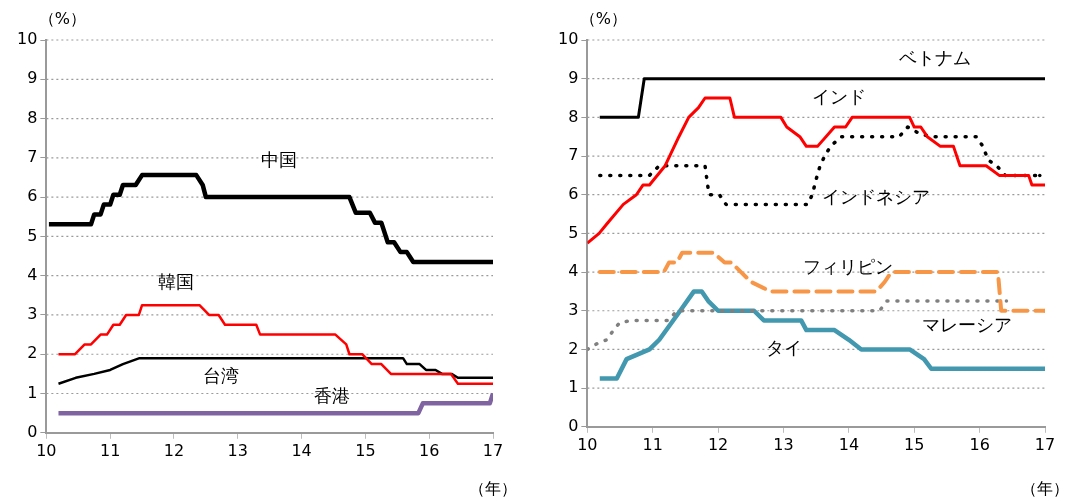  What do you see at coordinates (278, 160) in the screenshot?
I see `series-label: 中国` at bounding box center [278, 160].